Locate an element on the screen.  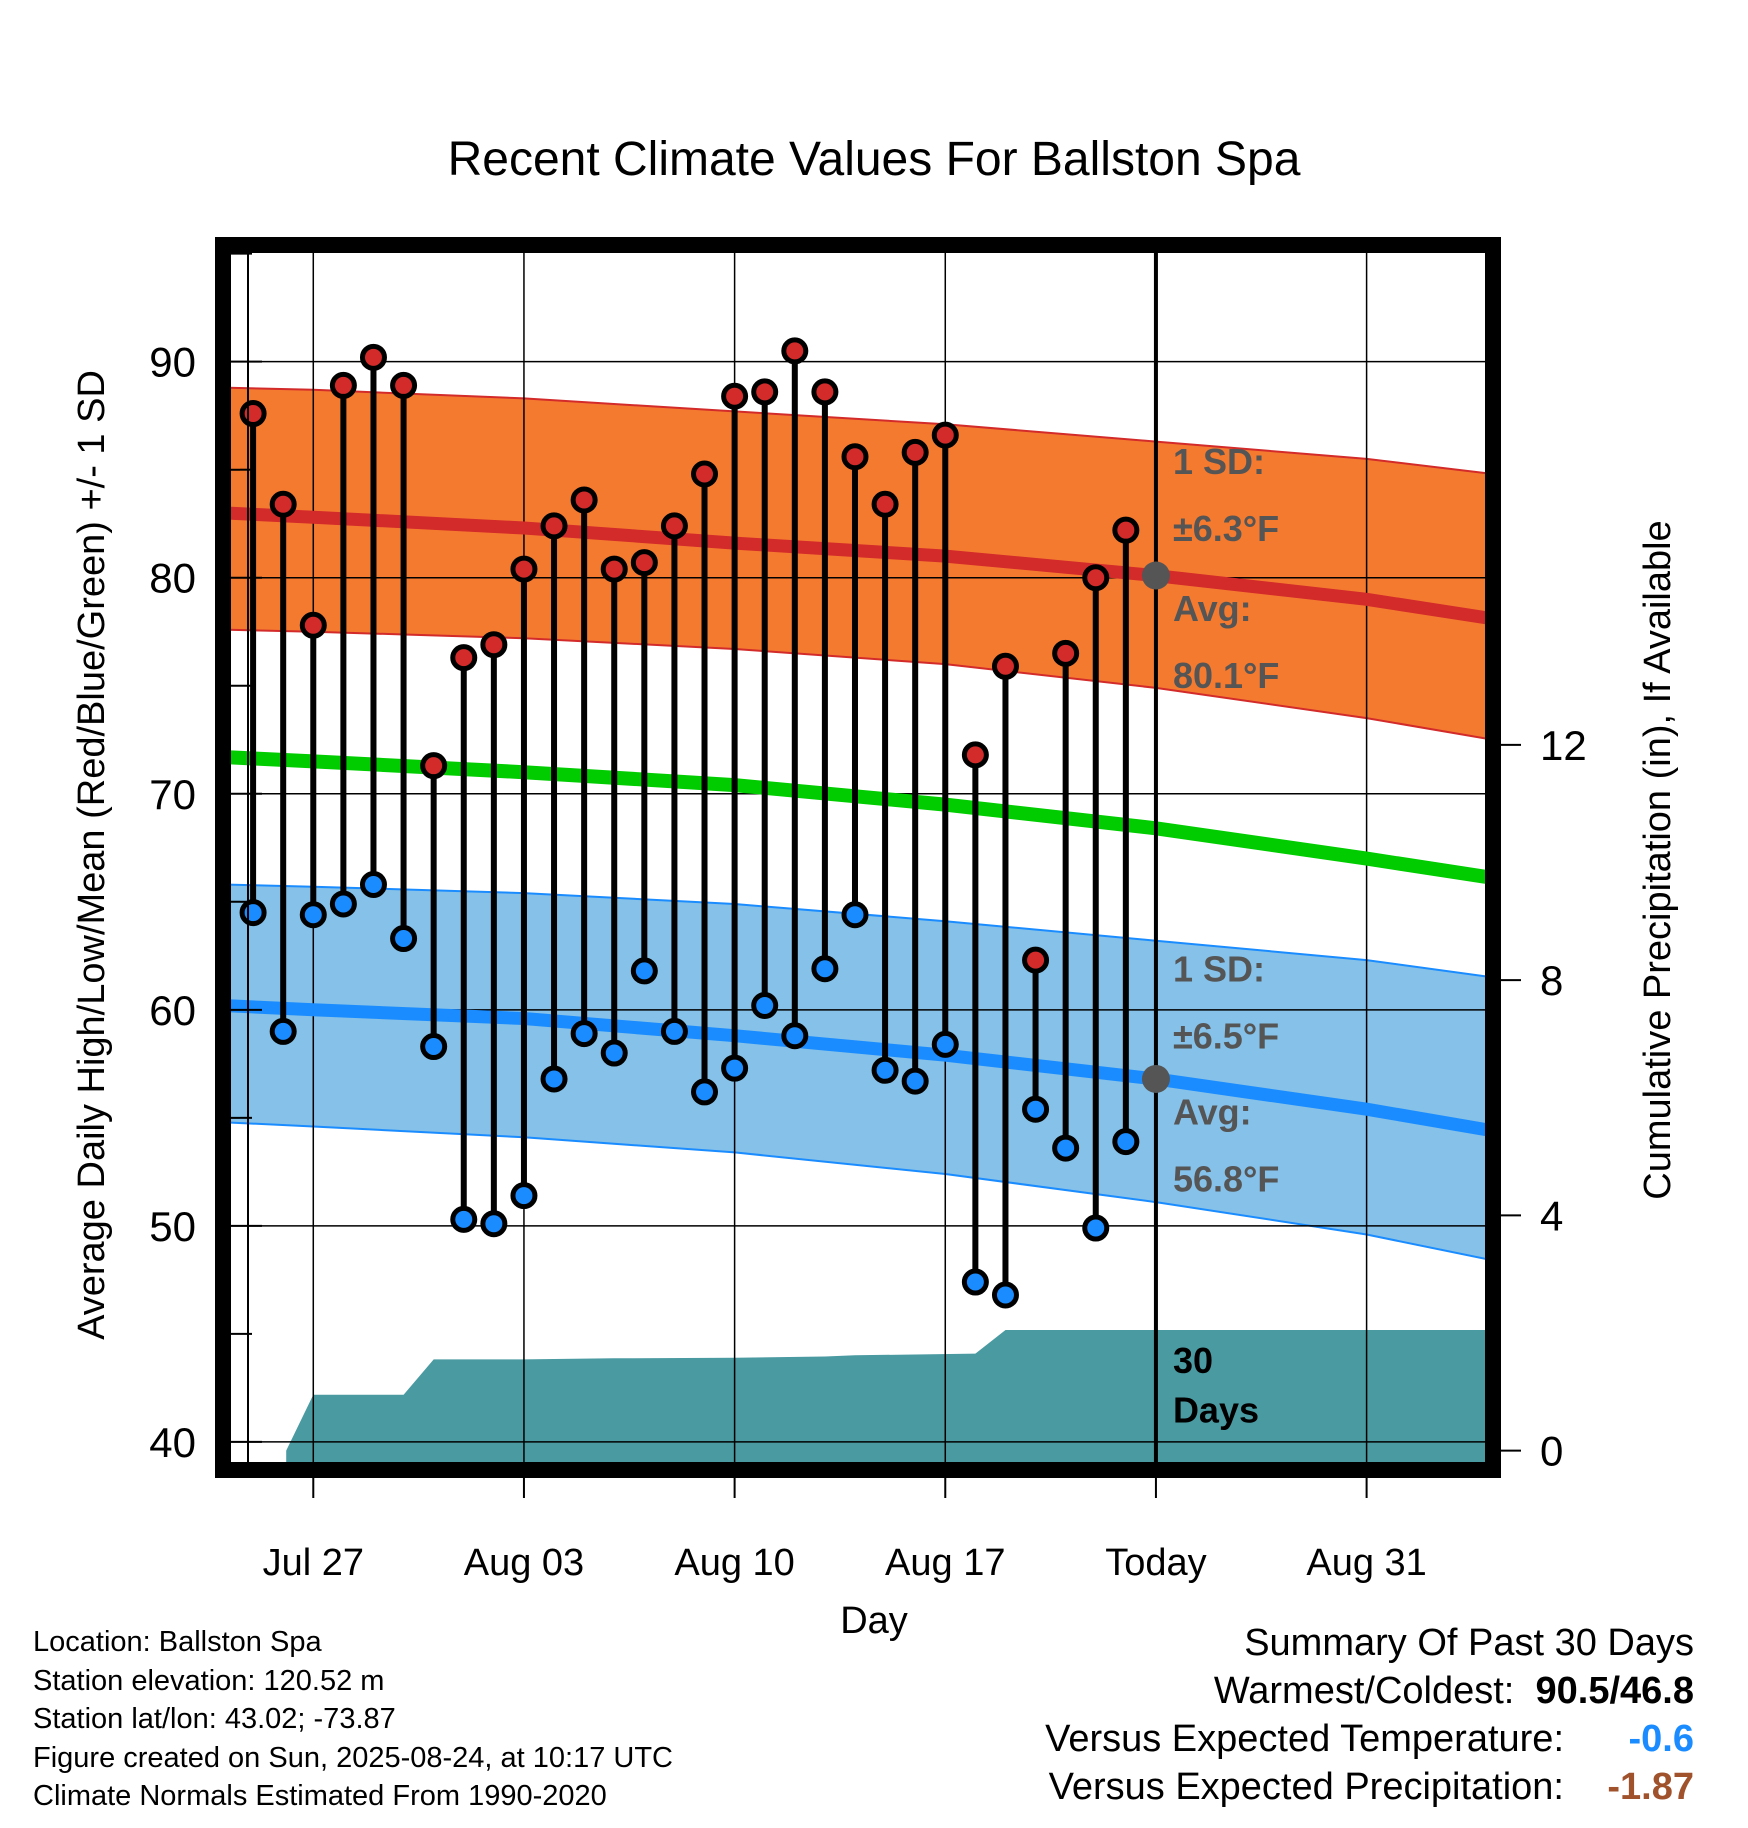
summary-temp-row: Versus Expected Temperature: -0.6 is located at coordinates (1369, 1739).